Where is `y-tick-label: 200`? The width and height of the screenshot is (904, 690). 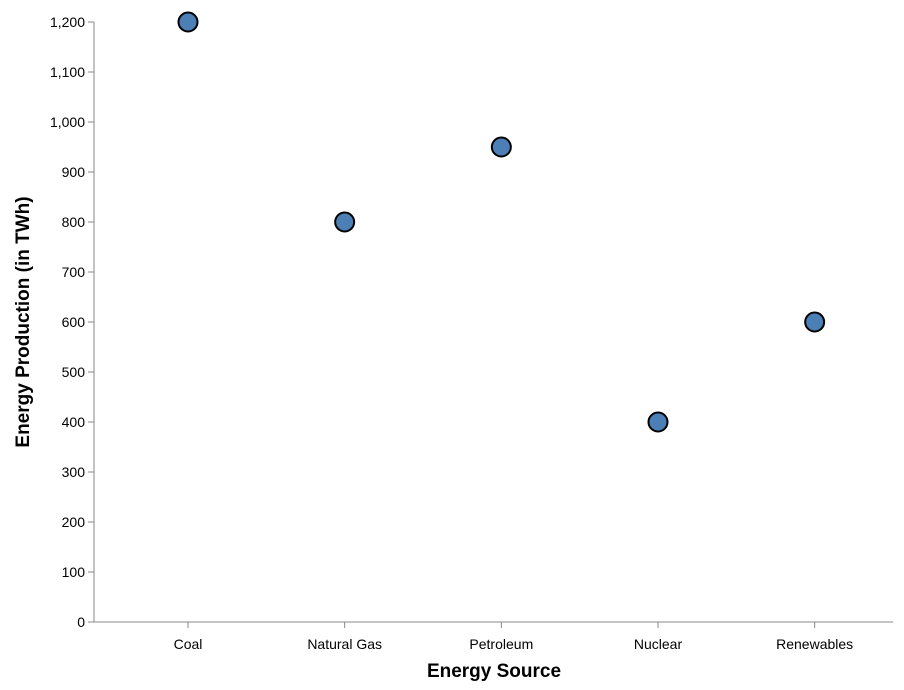 y-tick-label: 200 is located at coordinates (74, 522).